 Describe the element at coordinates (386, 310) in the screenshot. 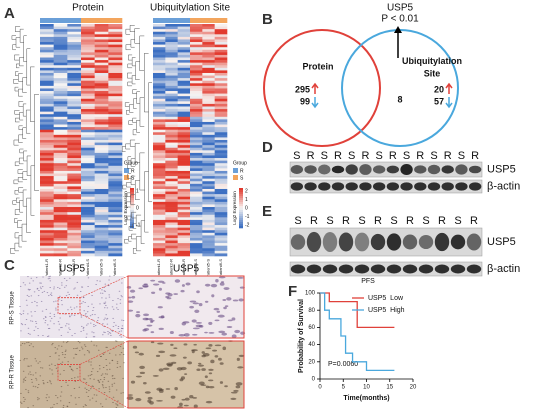

I see `legend-label: USP5 High` at that location.